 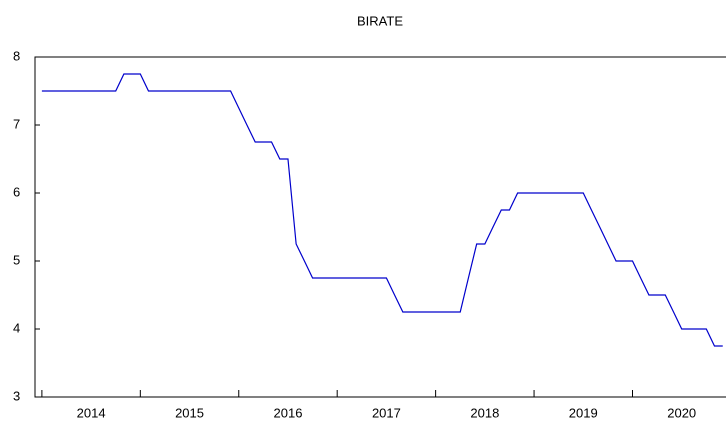 What do you see at coordinates (16, 191) in the screenshot?
I see `y-tick-label: 6` at bounding box center [16, 191].